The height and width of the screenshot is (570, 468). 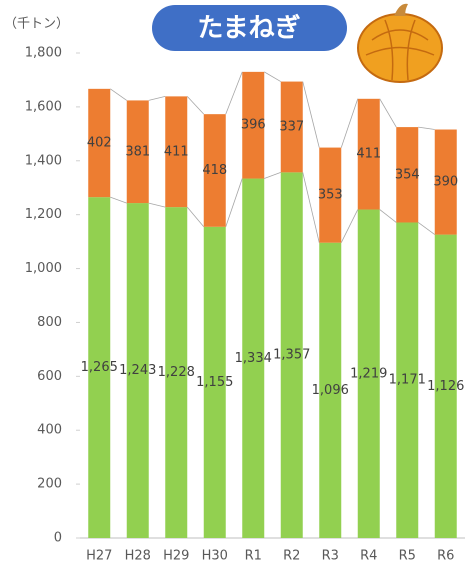 I want to click on y-tick-label: 1,800, so click(x=43, y=53).